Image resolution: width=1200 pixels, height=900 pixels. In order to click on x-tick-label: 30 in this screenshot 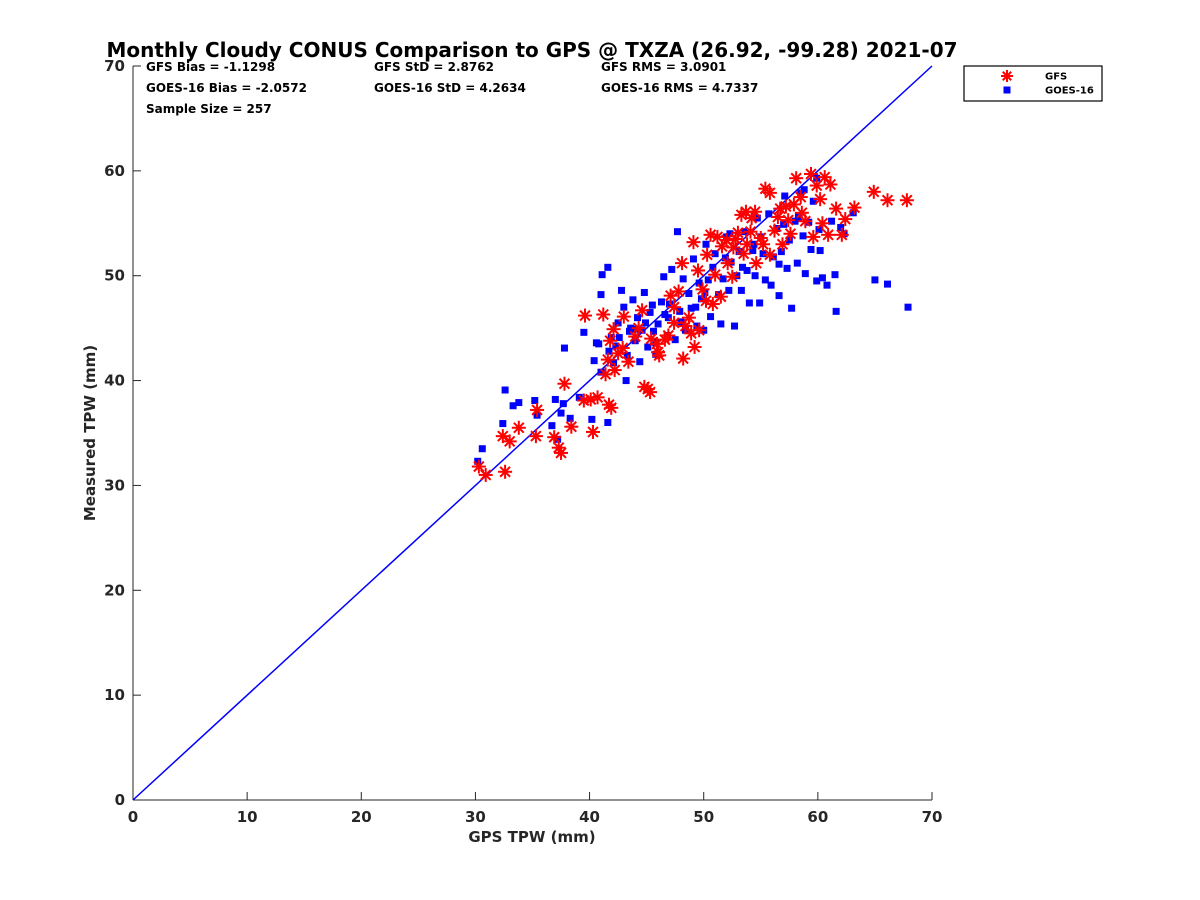, I will do `click(475, 817)`.